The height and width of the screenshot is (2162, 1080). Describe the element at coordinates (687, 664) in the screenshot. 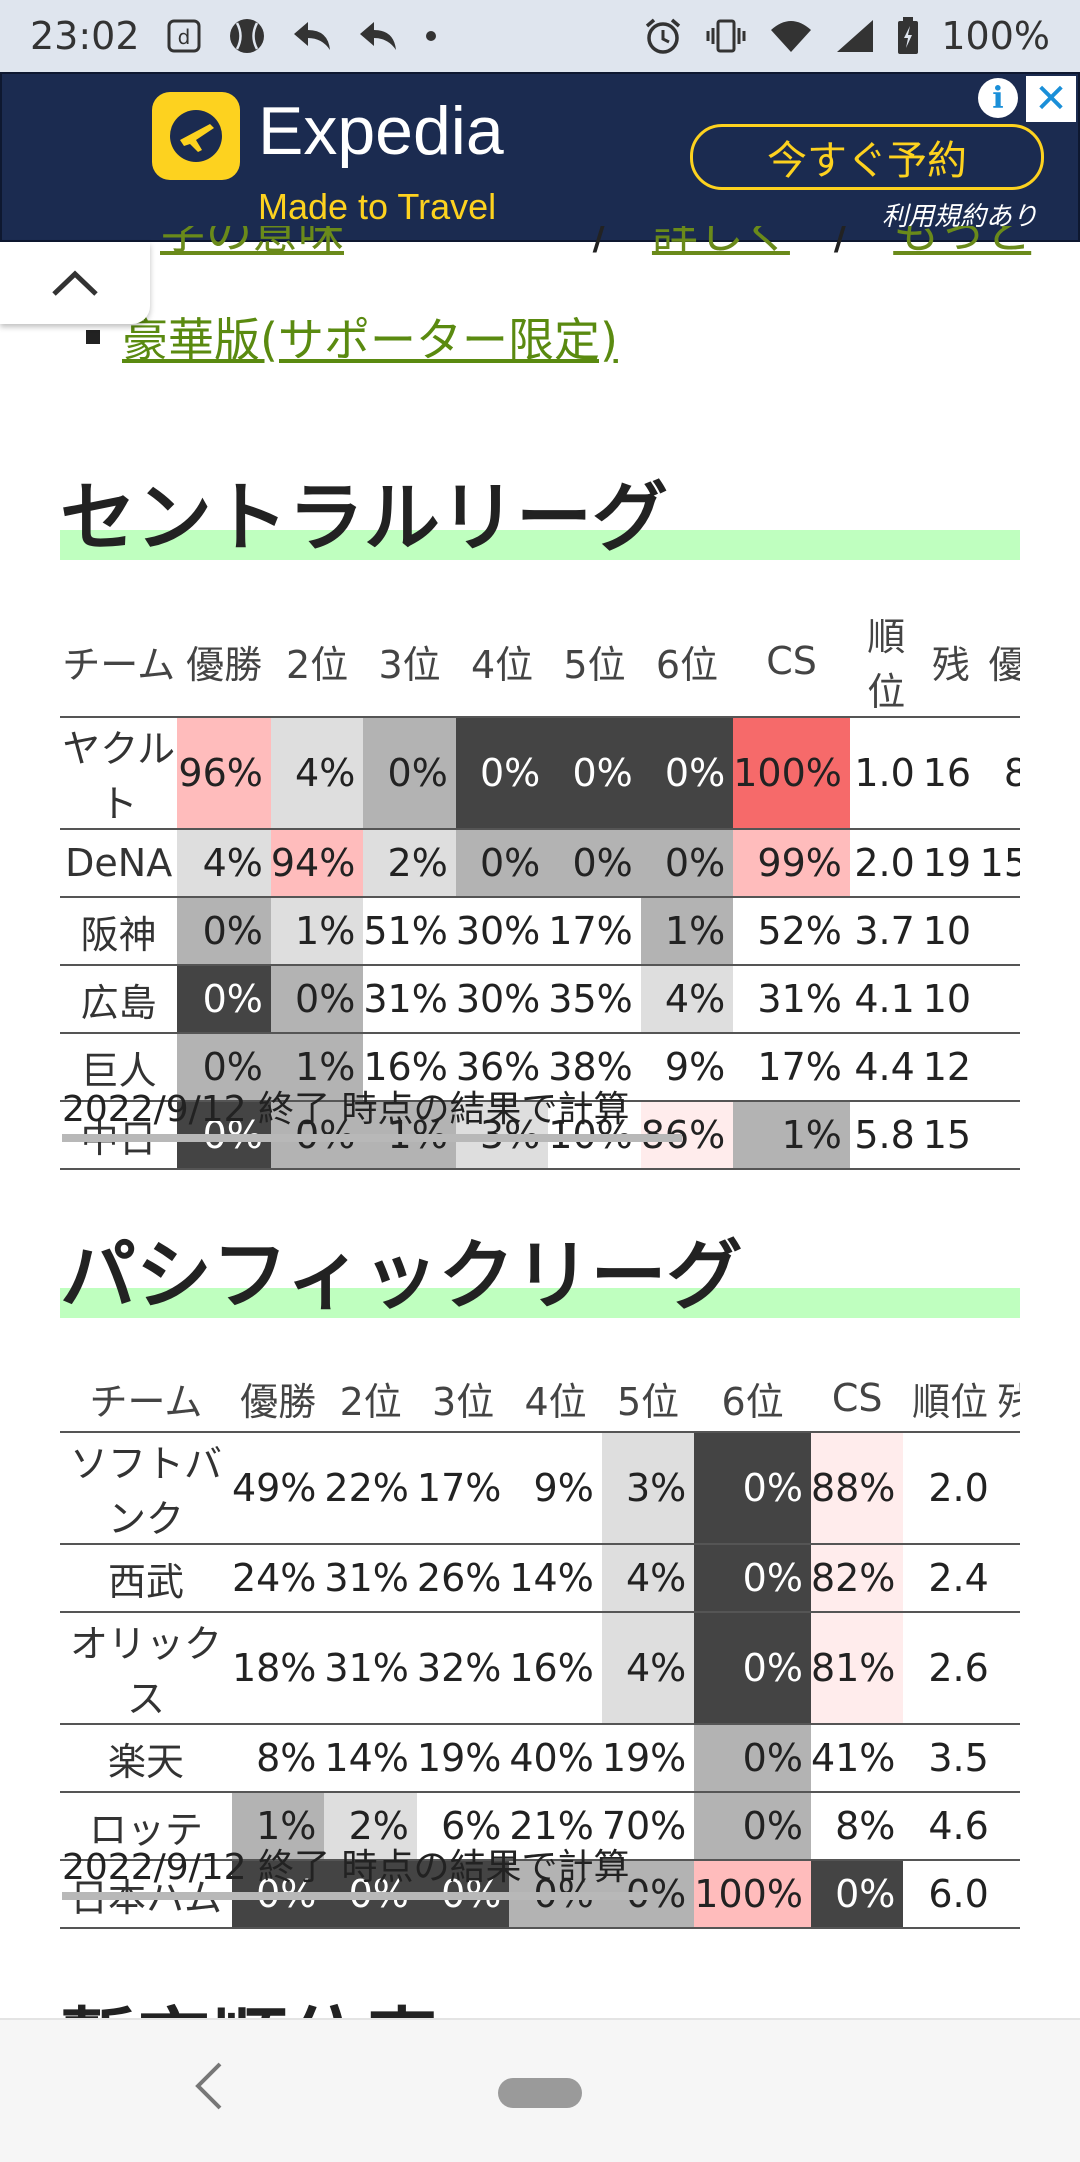

I see `central-header-6: 6位` at that location.